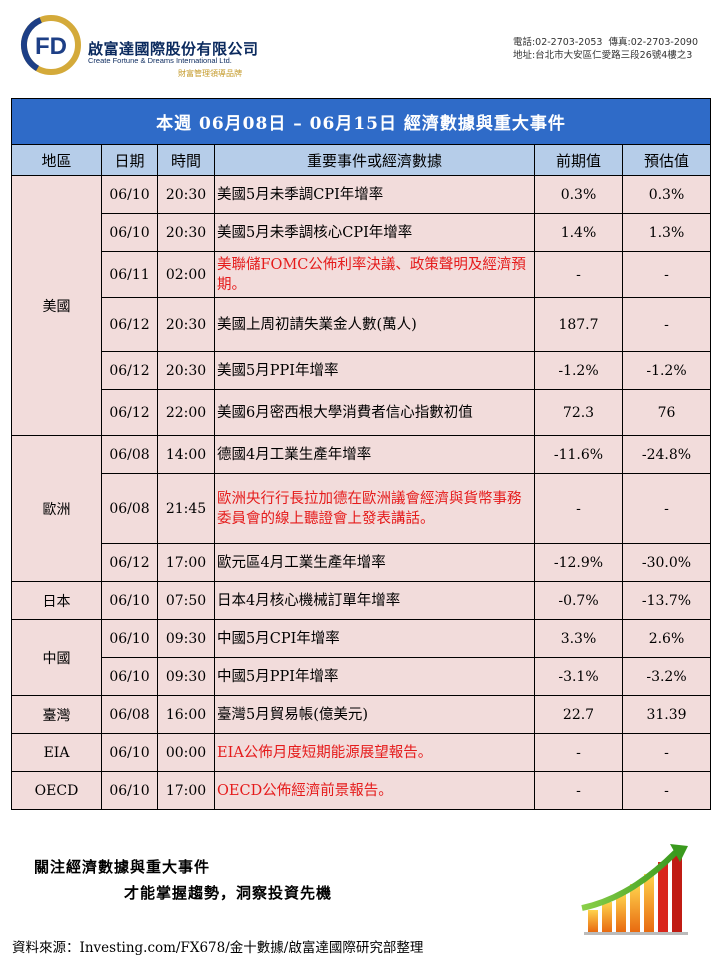 The image size is (720, 960). What do you see at coordinates (666, 600) in the screenshot?
I see `forecast-value-cell: -13.7%` at bounding box center [666, 600].